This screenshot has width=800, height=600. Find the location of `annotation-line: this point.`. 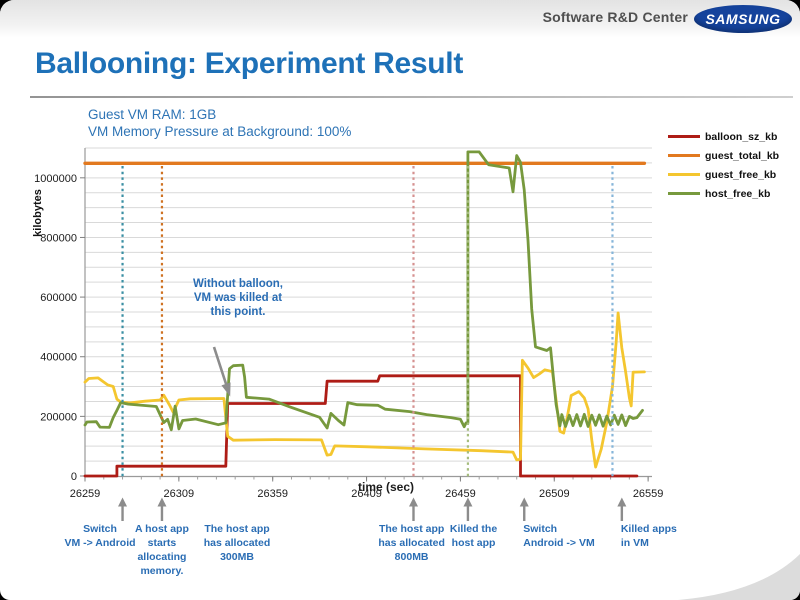

annotation-line: this point. is located at coordinates (238, 312).